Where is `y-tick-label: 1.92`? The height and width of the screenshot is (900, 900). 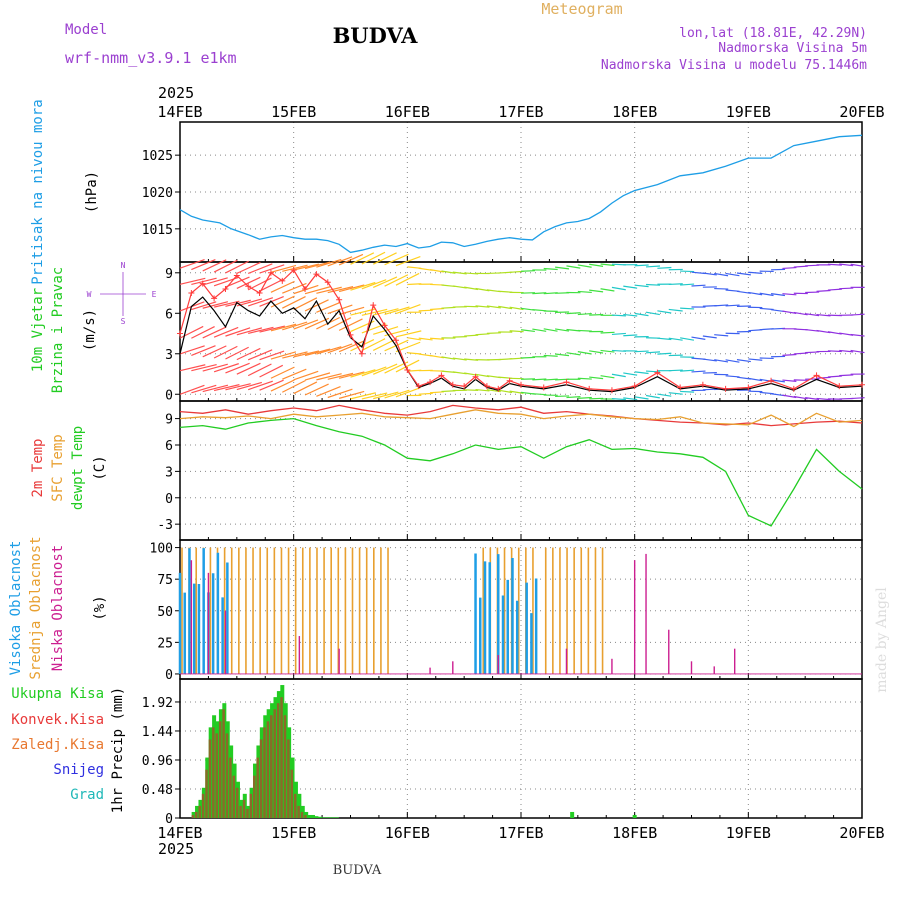 y-tick-label: 1.92 is located at coordinates (157, 703).